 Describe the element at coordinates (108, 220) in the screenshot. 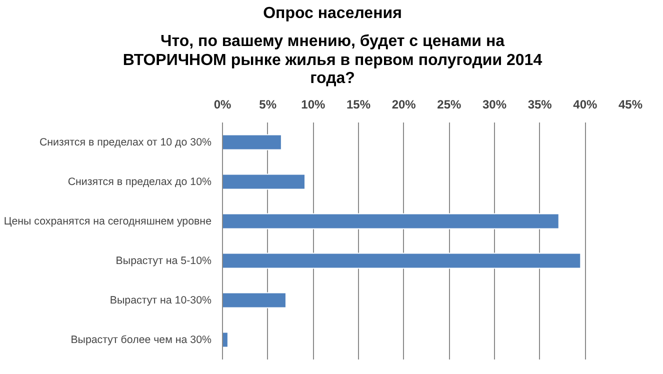

I see `y-tick-label: Цены сохранятся на сегодняшнем уровне` at that location.